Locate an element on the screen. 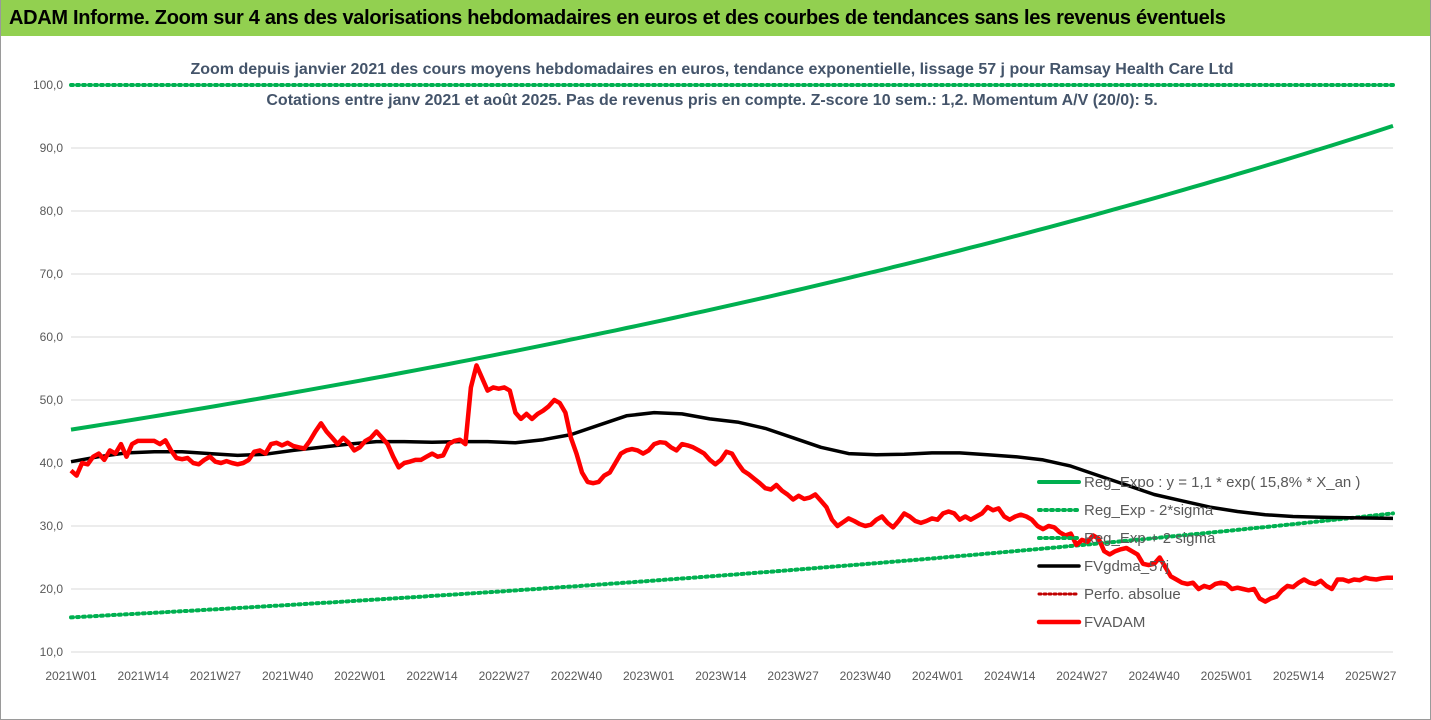 The height and width of the screenshot is (720, 1431). y-tick-label: 30,0 is located at coordinates (52, 526).